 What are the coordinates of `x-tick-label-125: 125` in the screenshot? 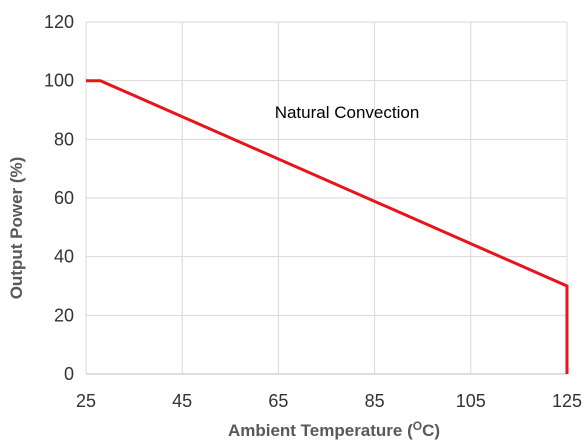 It's located at (567, 401).